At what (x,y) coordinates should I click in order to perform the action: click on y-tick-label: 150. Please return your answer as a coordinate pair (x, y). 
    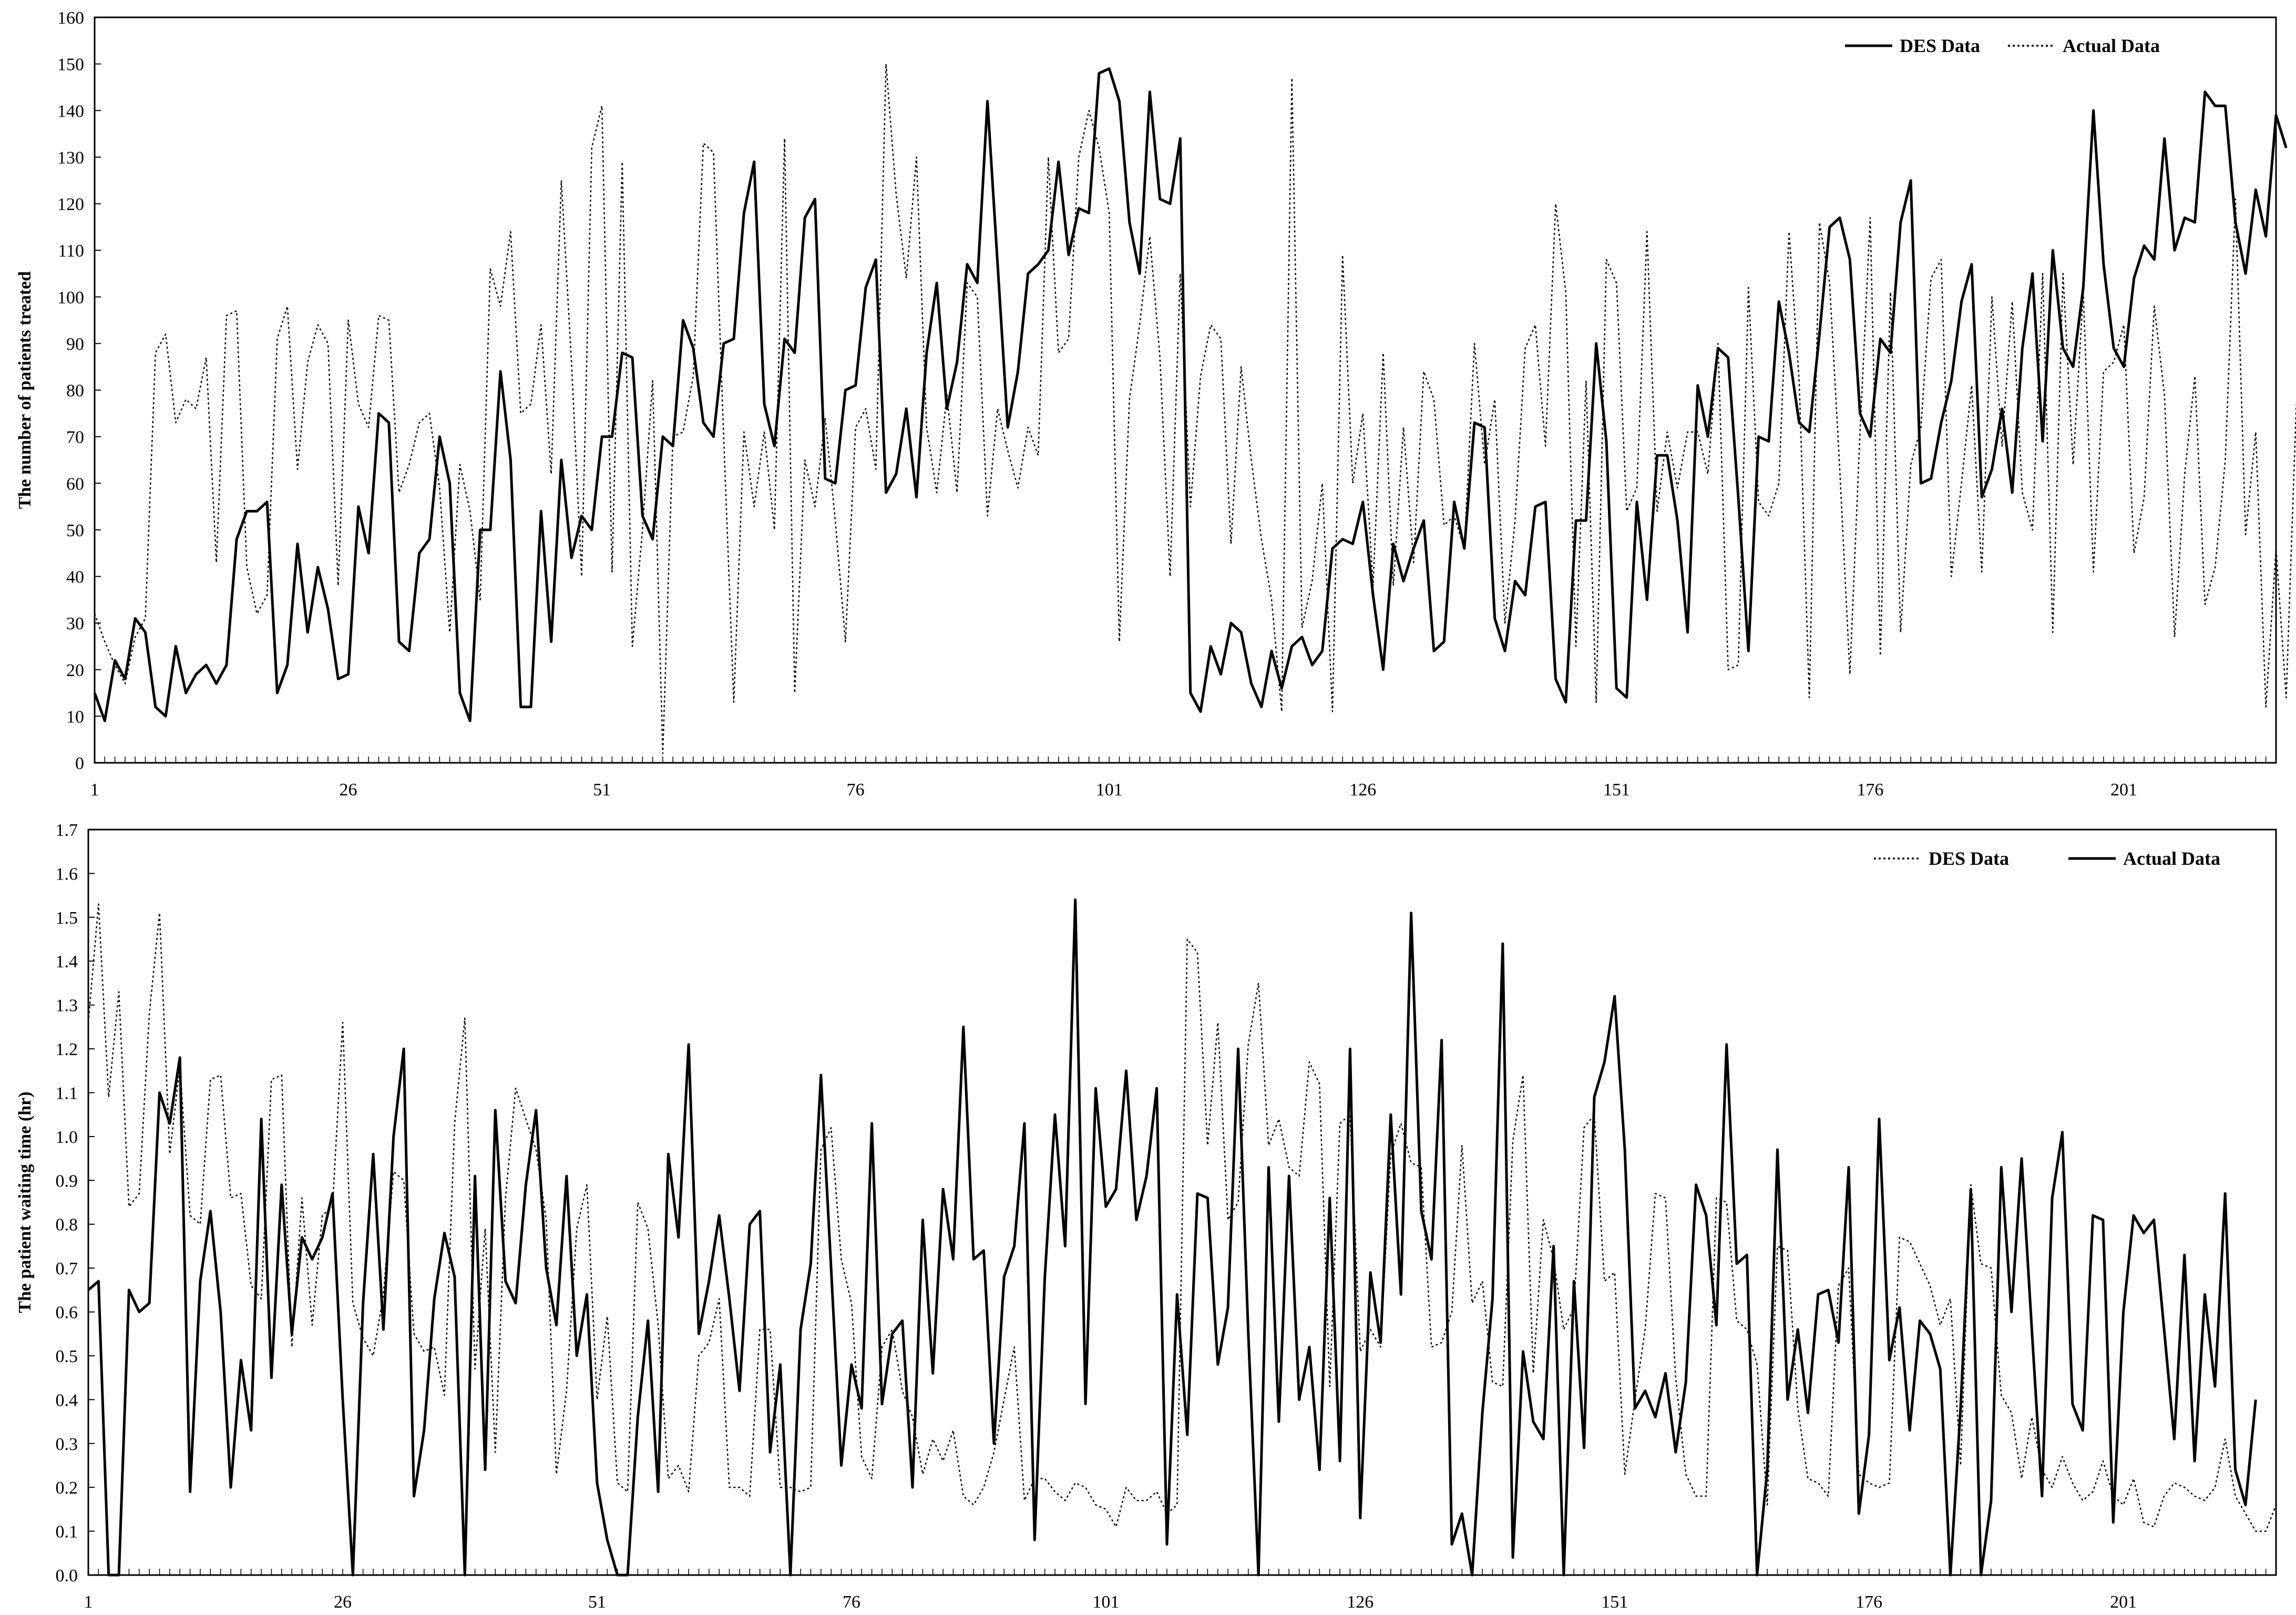
    Looking at the image, I should click on (70, 65).